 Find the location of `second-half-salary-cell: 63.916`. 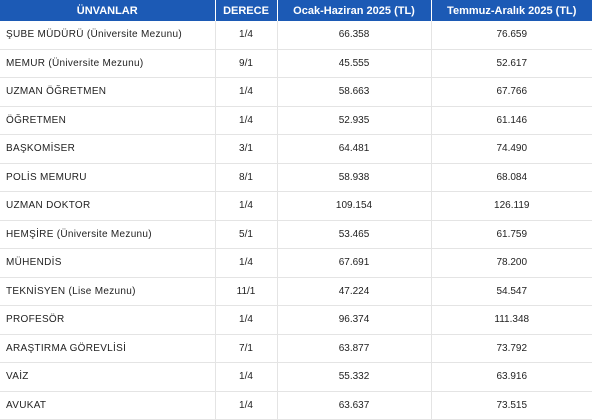

second-half-salary-cell: 63.916 is located at coordinates (511, 377).